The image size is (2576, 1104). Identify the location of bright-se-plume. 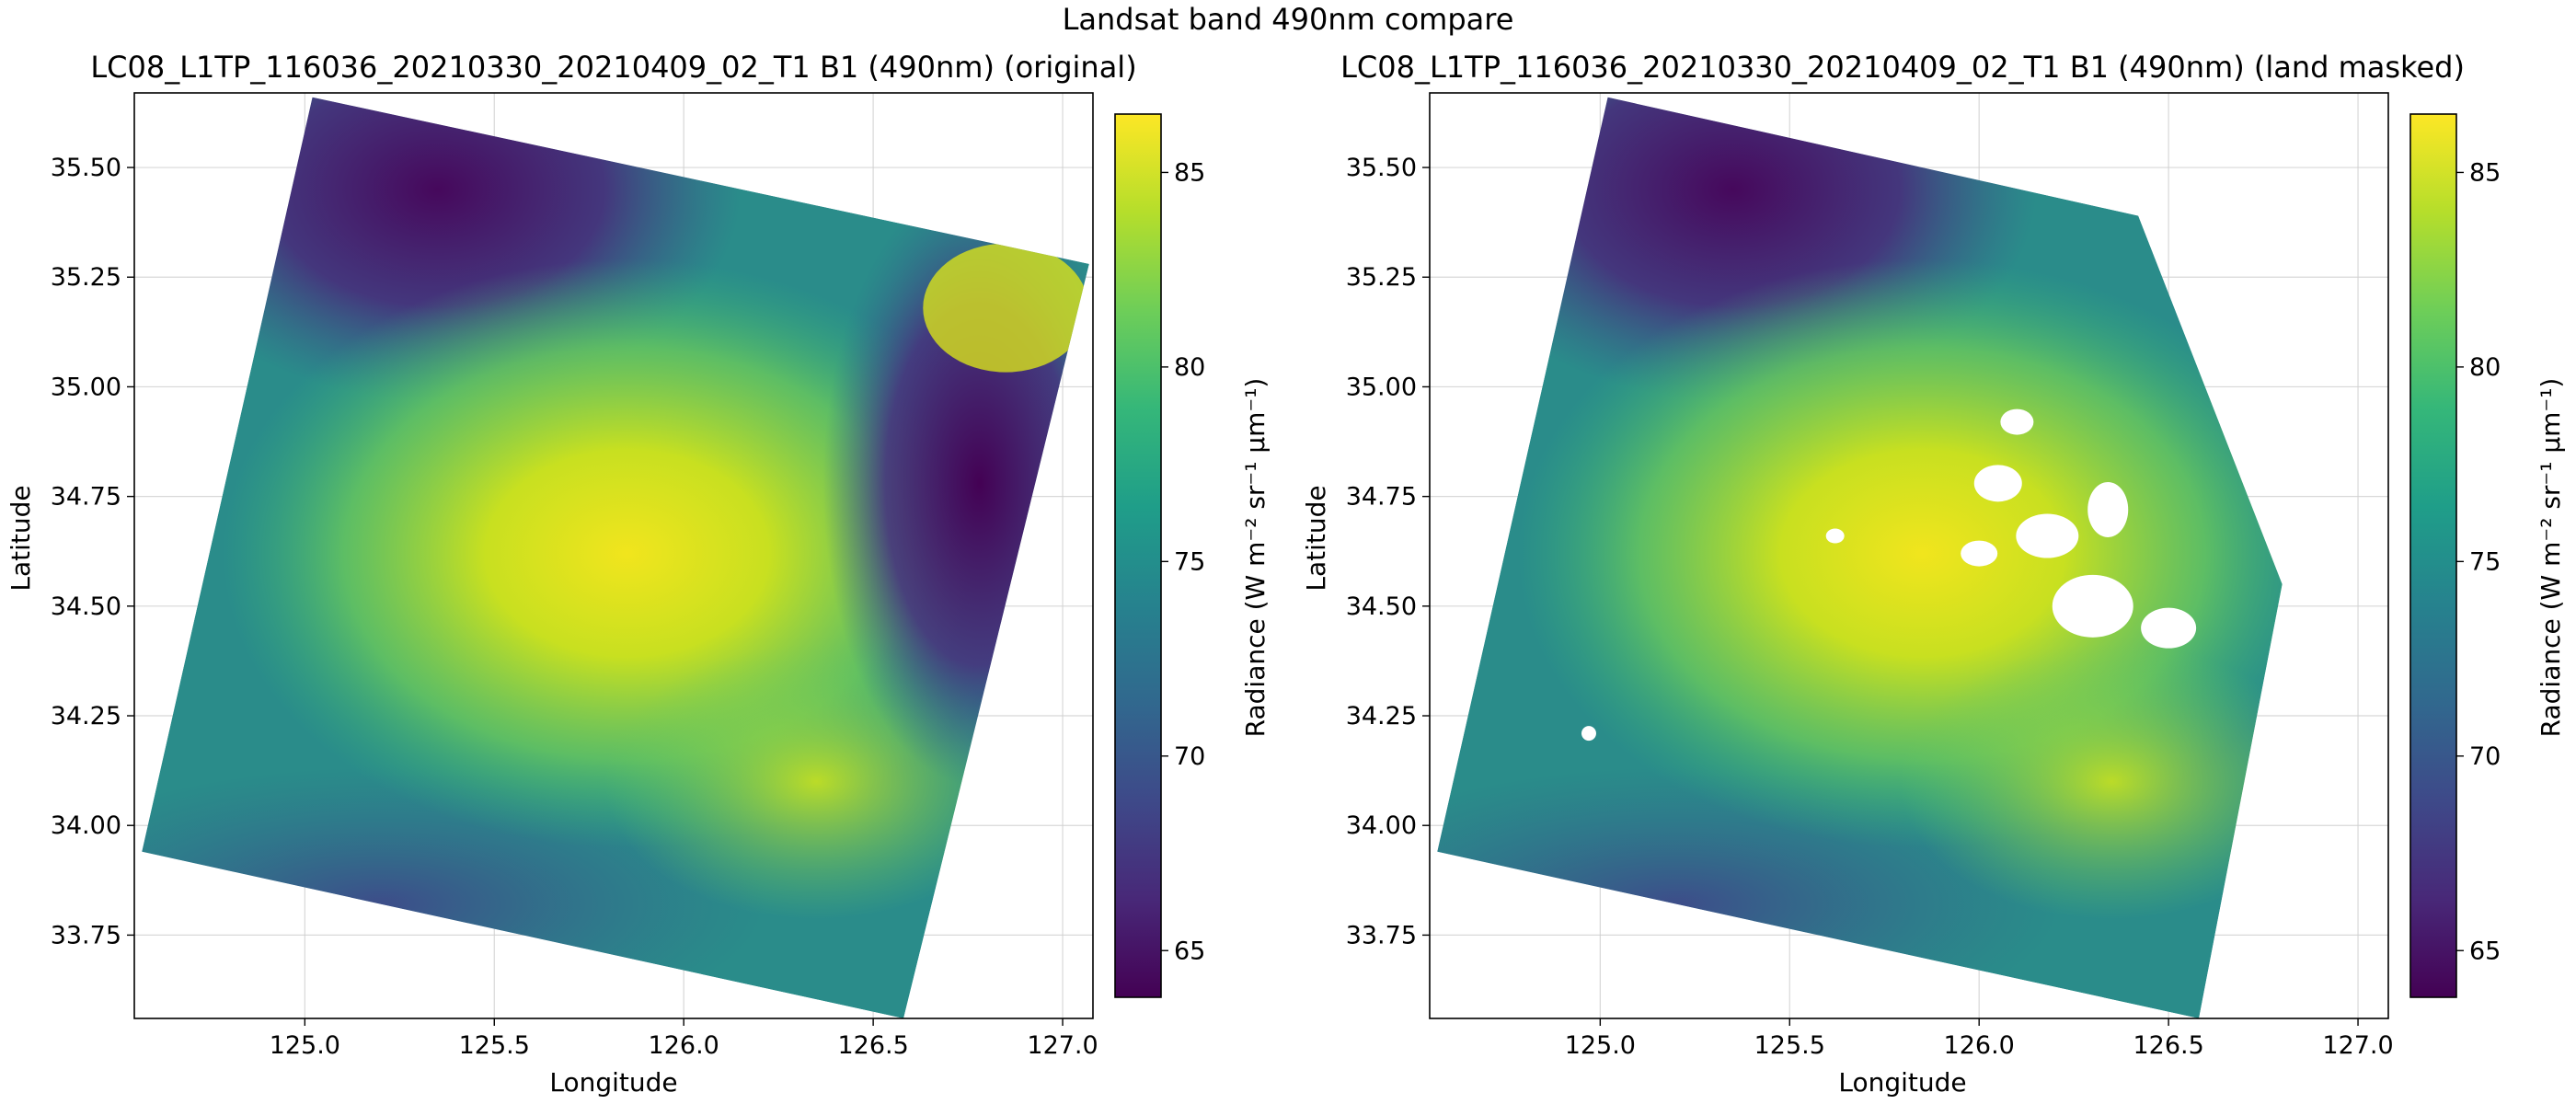
(2091, 781).